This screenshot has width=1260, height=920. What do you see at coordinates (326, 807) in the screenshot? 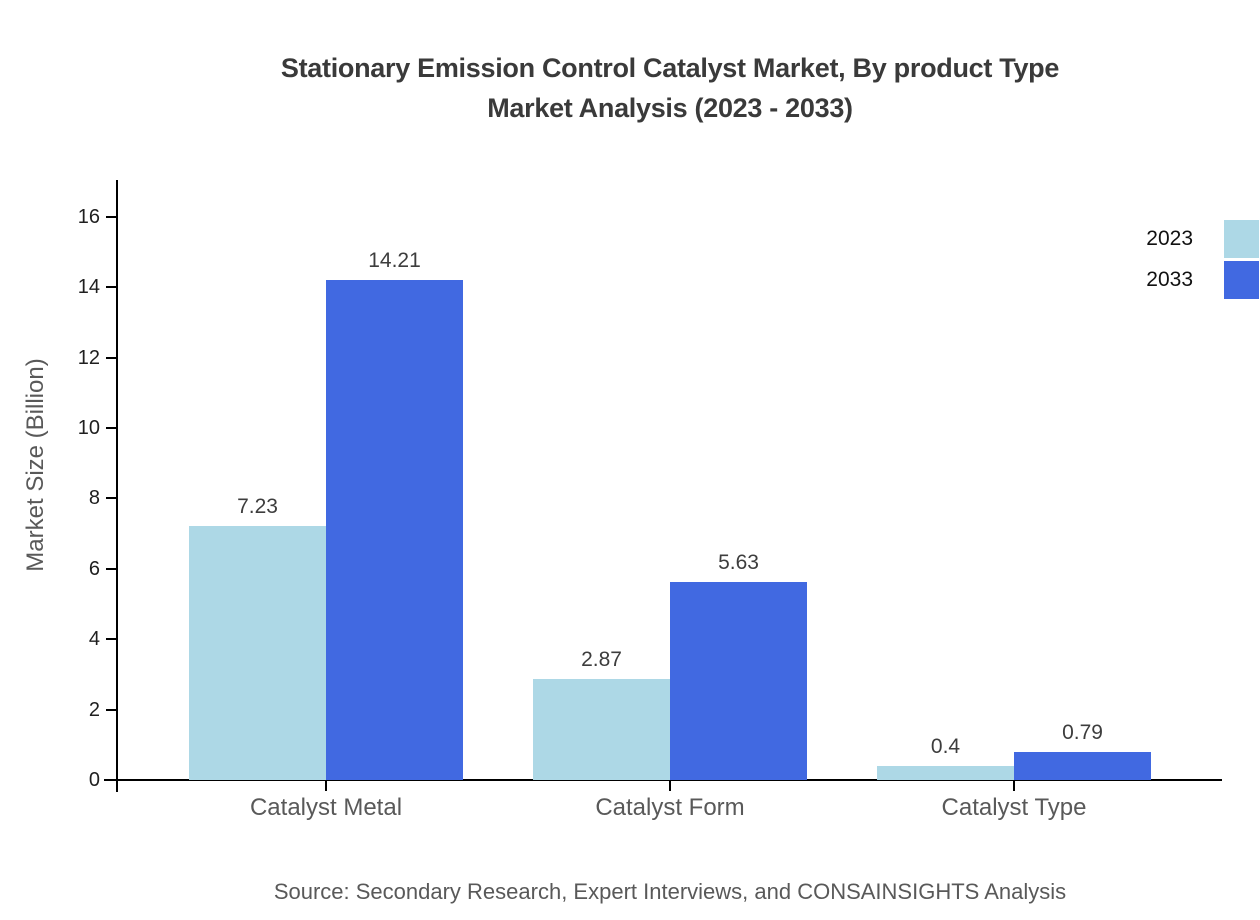
I see `x-tick-label-catalyst-metal: Catalyst Metal` at bounding box center [326, 807].